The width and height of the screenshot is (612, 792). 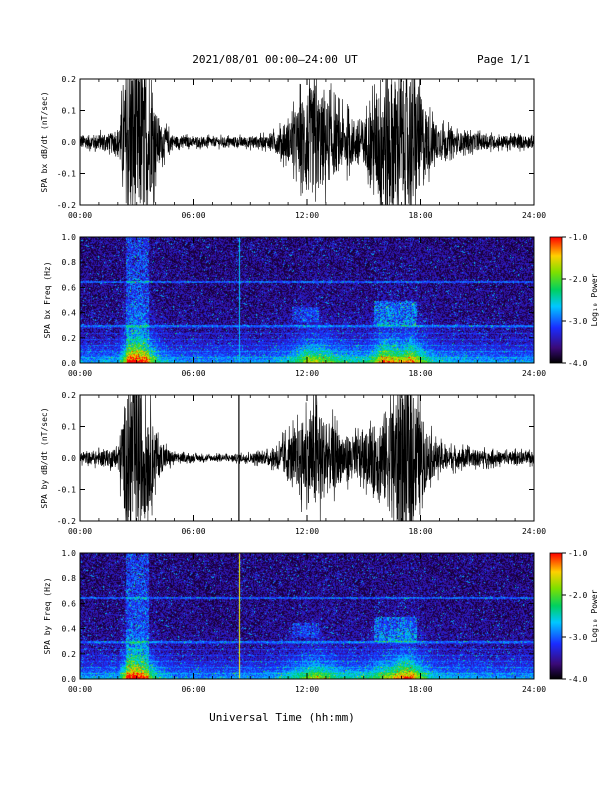 I want to click on by-dbdt-ylabel: SPA by dB/dt (nT/sec), so click(x=44, y=457).